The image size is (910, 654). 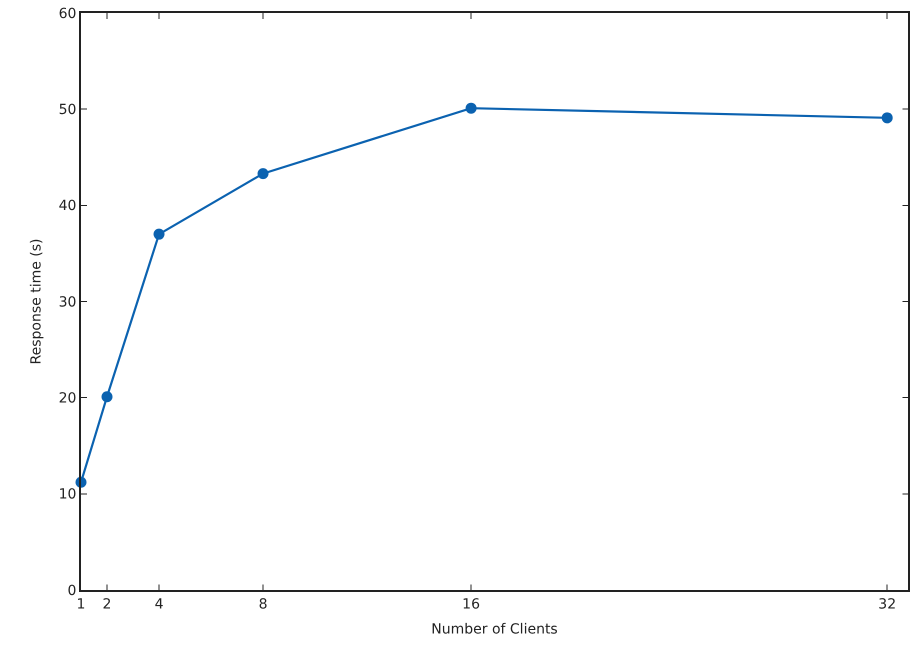 I want to click on y-tick-label: 30, so click(x=67, y=302).